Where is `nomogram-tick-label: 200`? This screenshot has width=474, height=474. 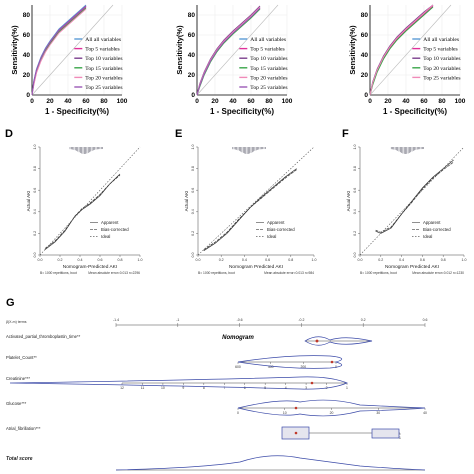
nomogram-tick-label: 200 is located at coordinates (303, 367).